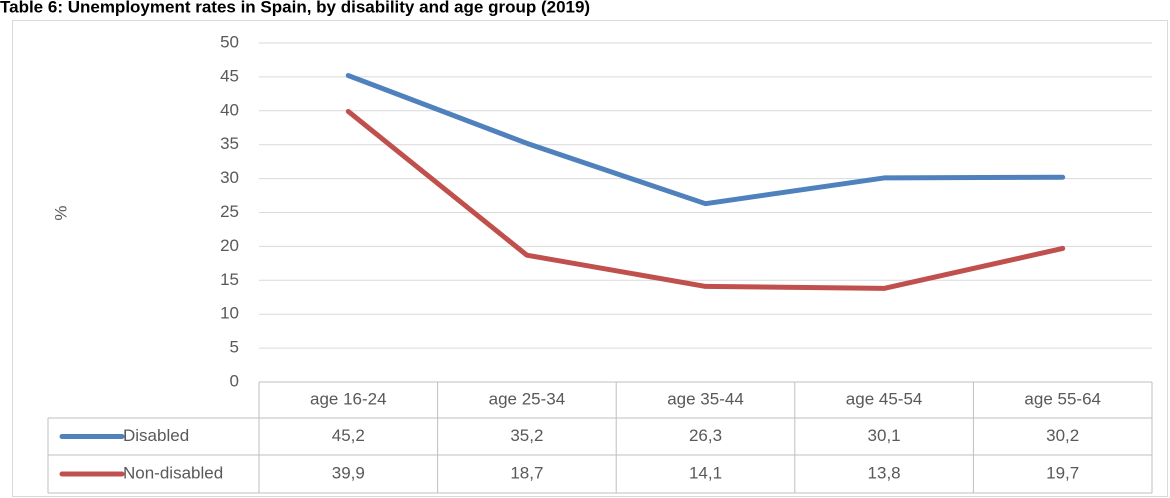 This screenshot has width=1170, height=498. What do you see at coordinates (348, 435) in the screenshot?
I see `table-value: 45,2` at bounding box center [348, 435].